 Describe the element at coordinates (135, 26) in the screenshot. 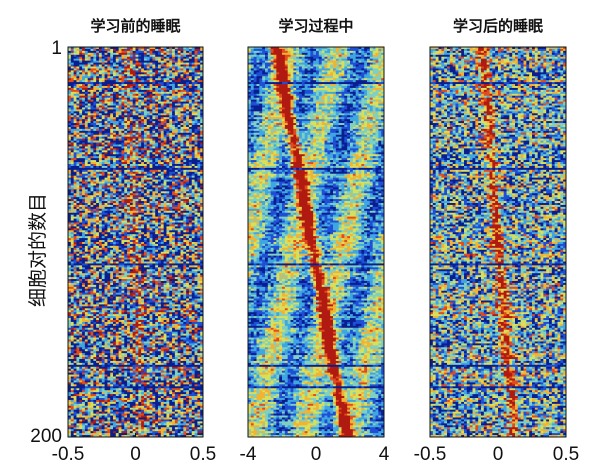

I see `panel-title: 学习前的睡眠` at that location.